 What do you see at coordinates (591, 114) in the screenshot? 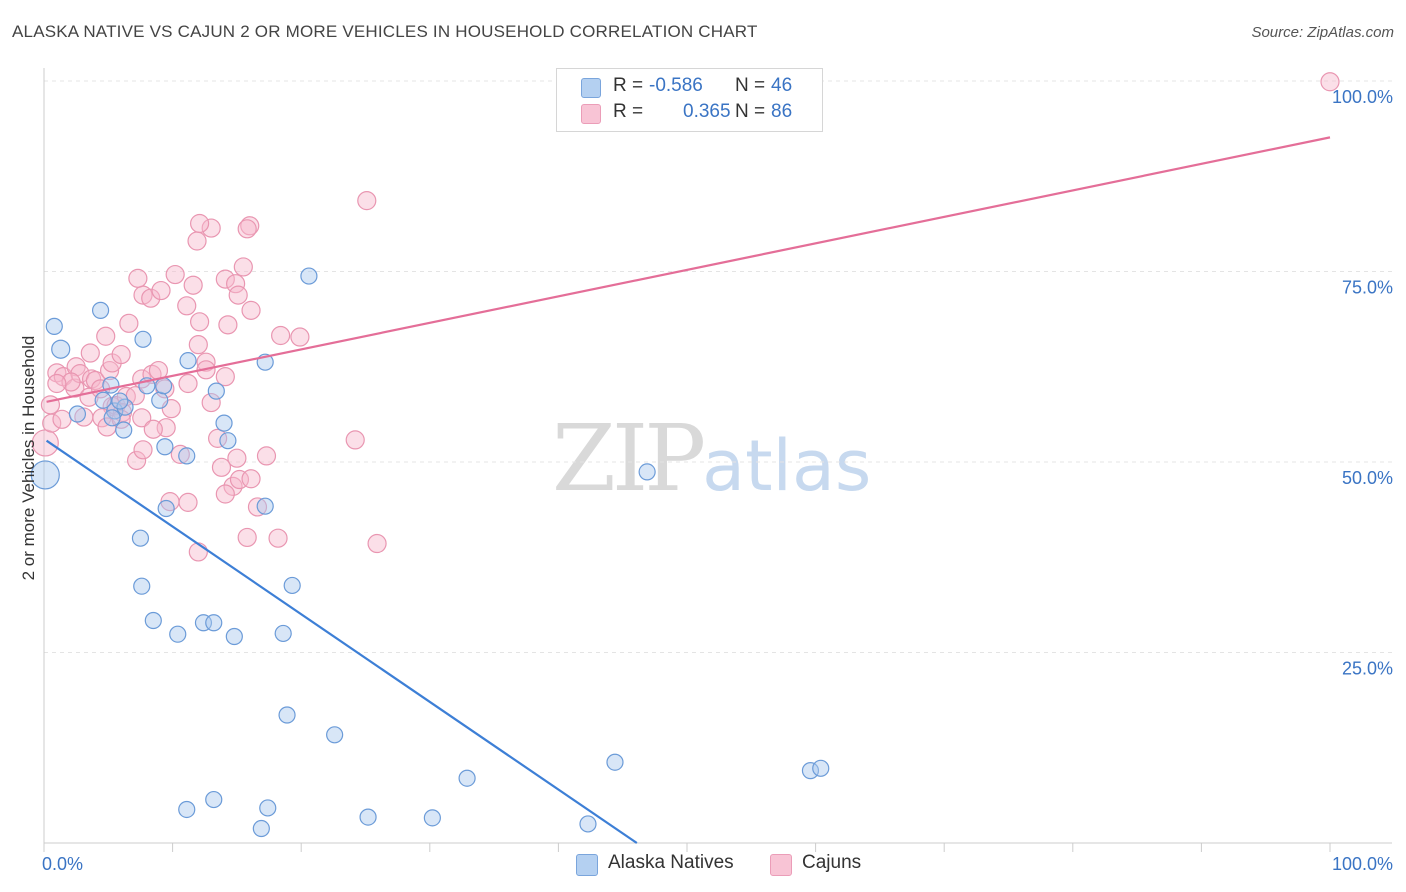
I see `legend-swatch-cajun` at bounding box center [591, 114].